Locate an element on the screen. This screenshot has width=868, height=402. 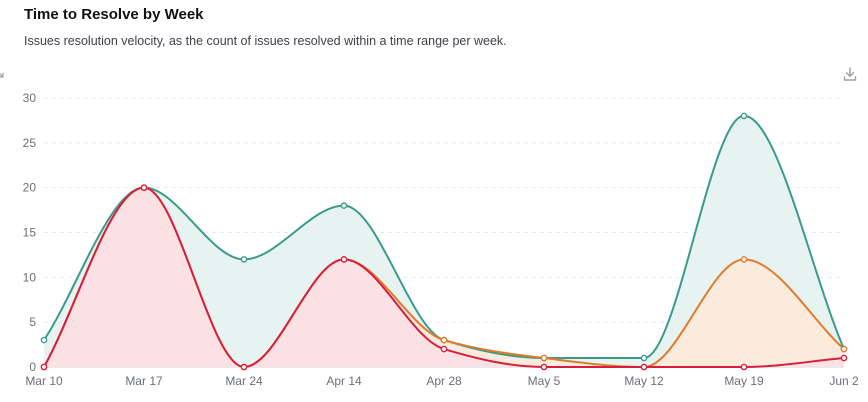
x-tick-label: Jun 2 is located at coordinates (844, 381).